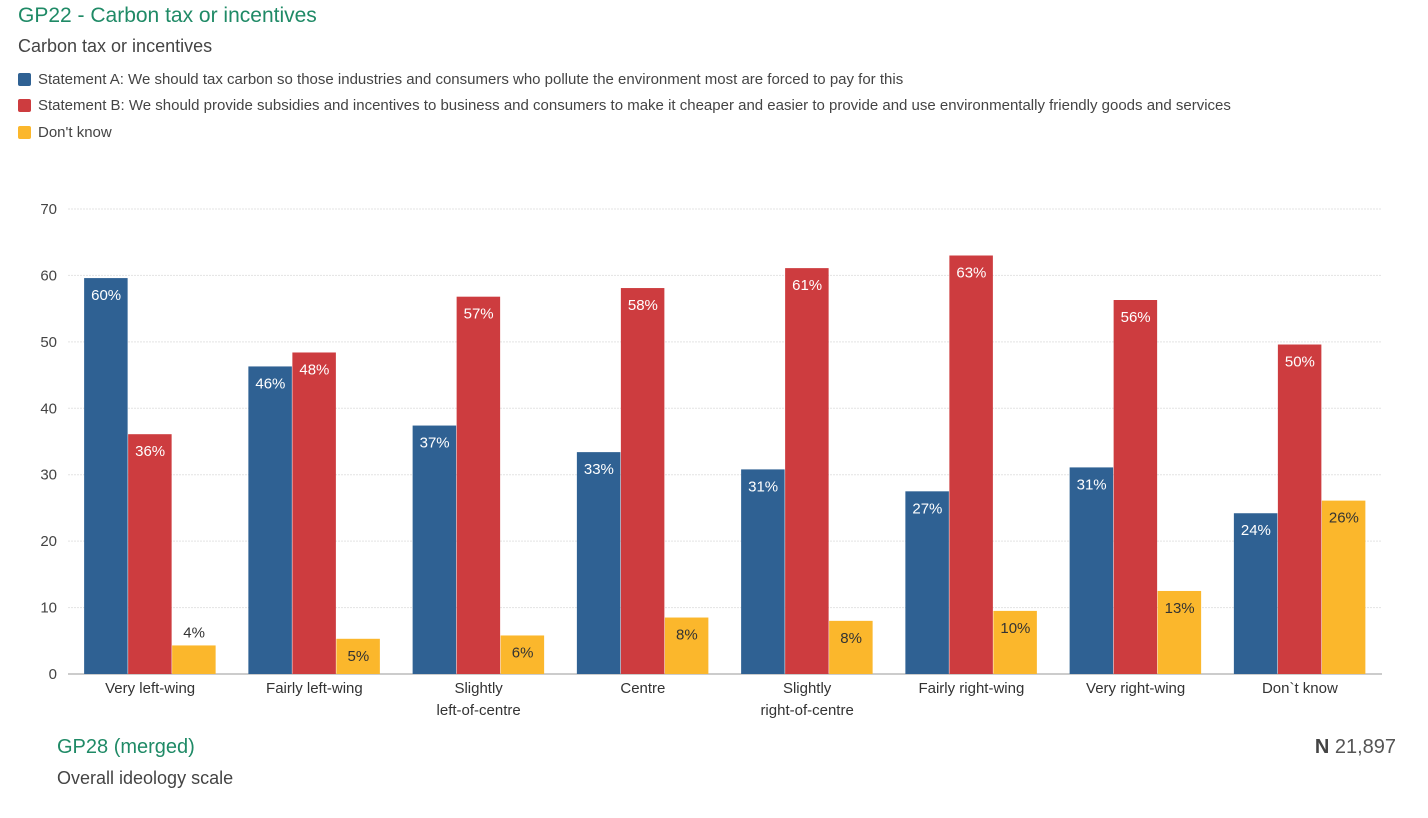  I want to click on y-tick-label: 10, so click(48, 608).